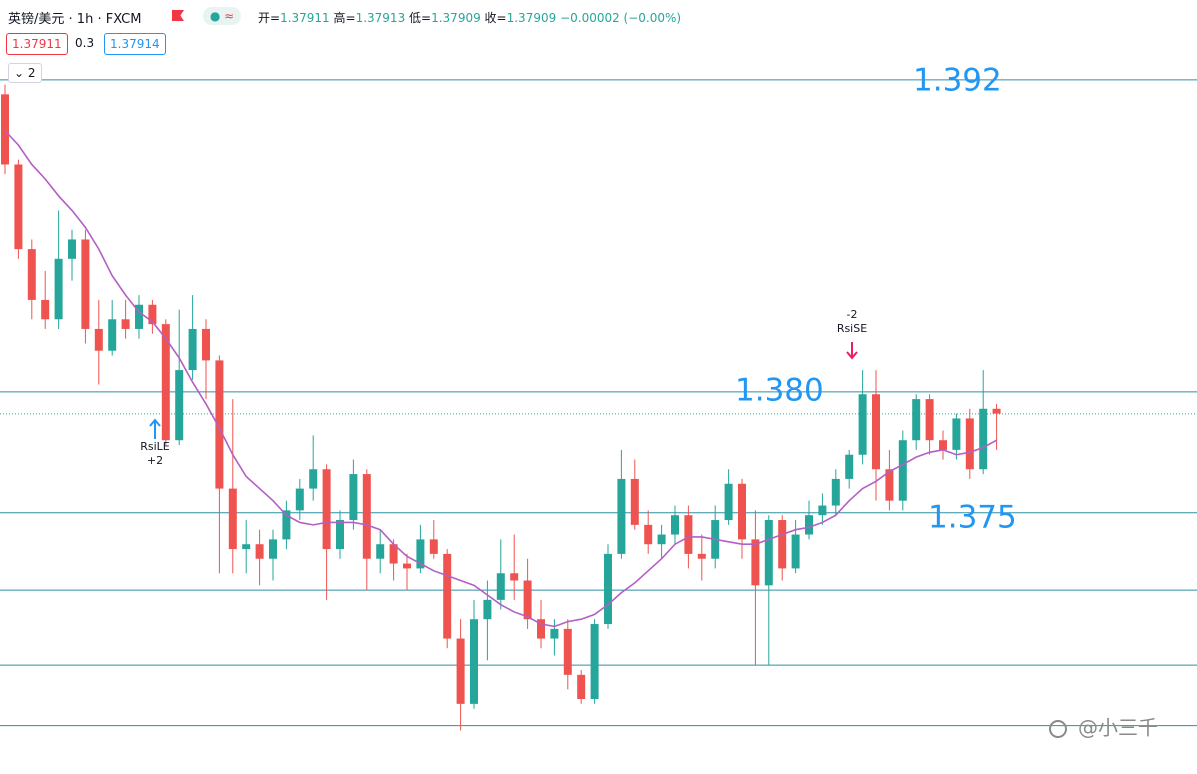 The width and height of the screenshot is (1197, 774). I want to click on watermark: @小三千, so click(1118, 728).